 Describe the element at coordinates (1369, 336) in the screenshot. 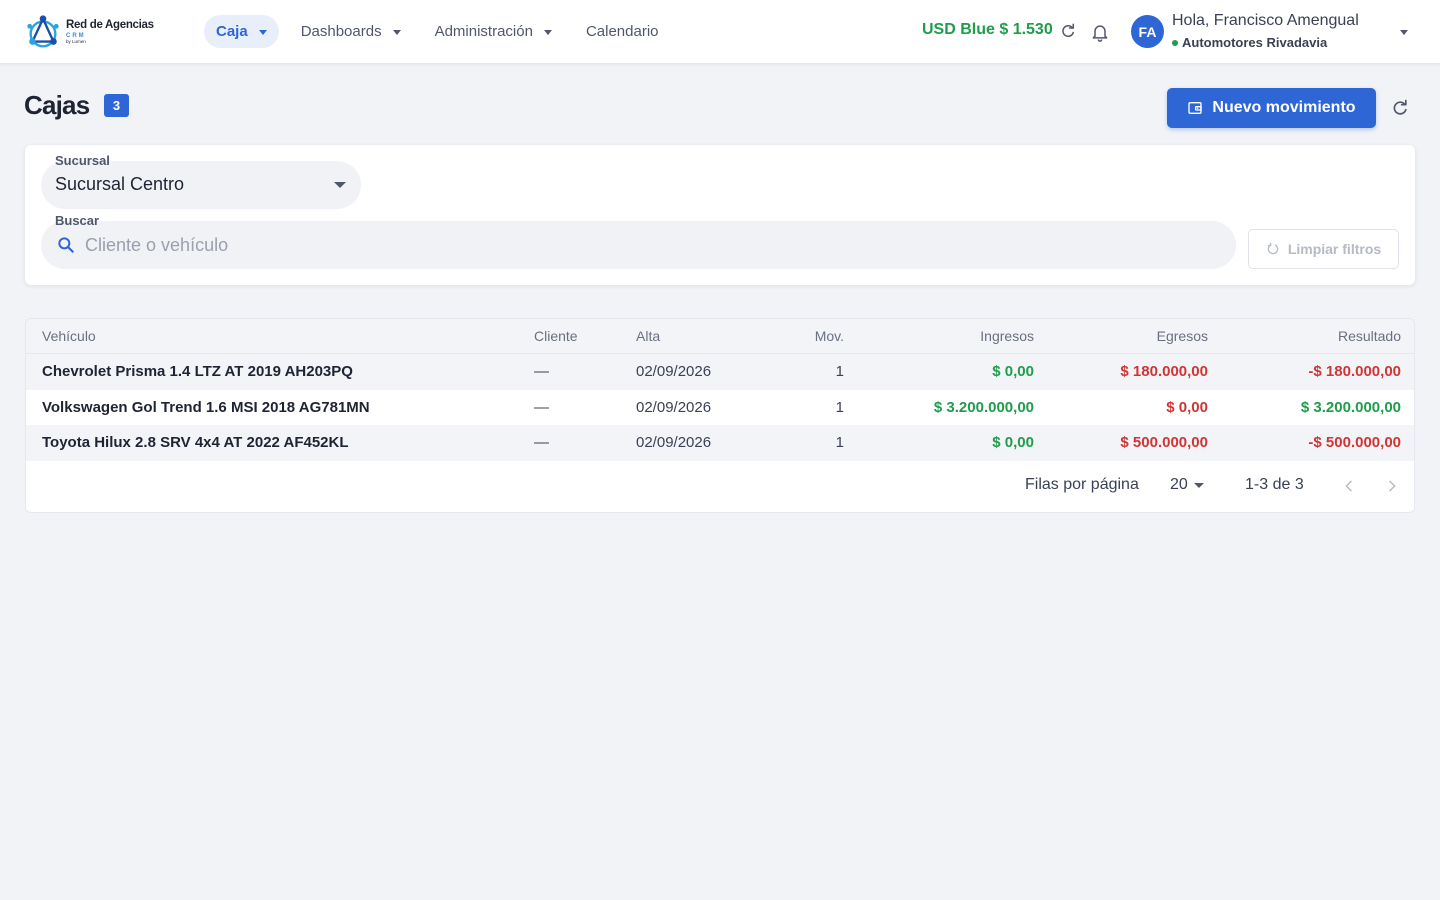

I see `column-header-result: Resultado` at that location.